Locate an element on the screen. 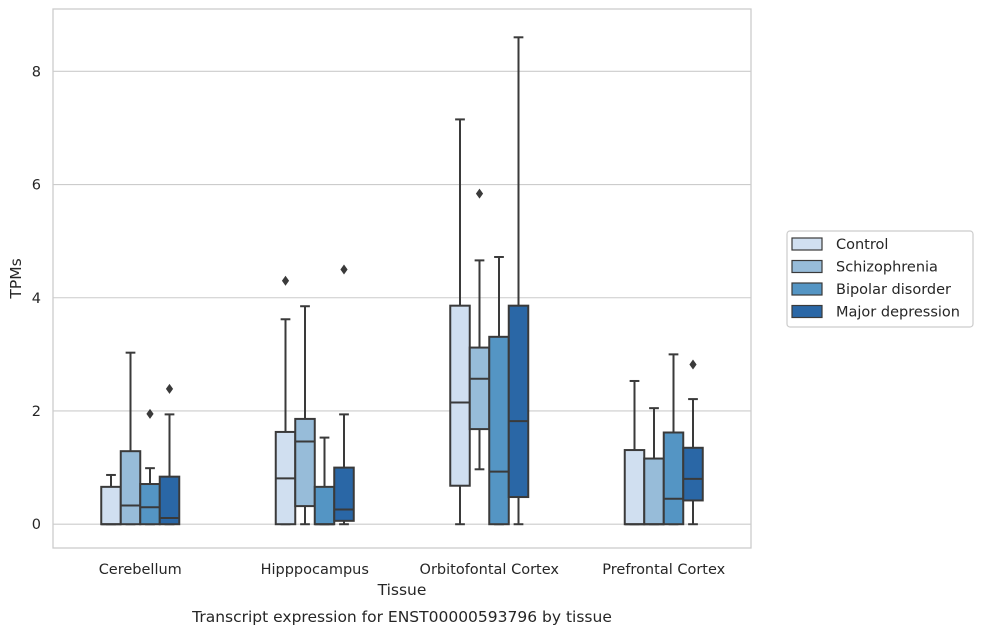 This screenshot has height=634, width=983. box-hipppocampus-control is located at coordinates (285, 400).